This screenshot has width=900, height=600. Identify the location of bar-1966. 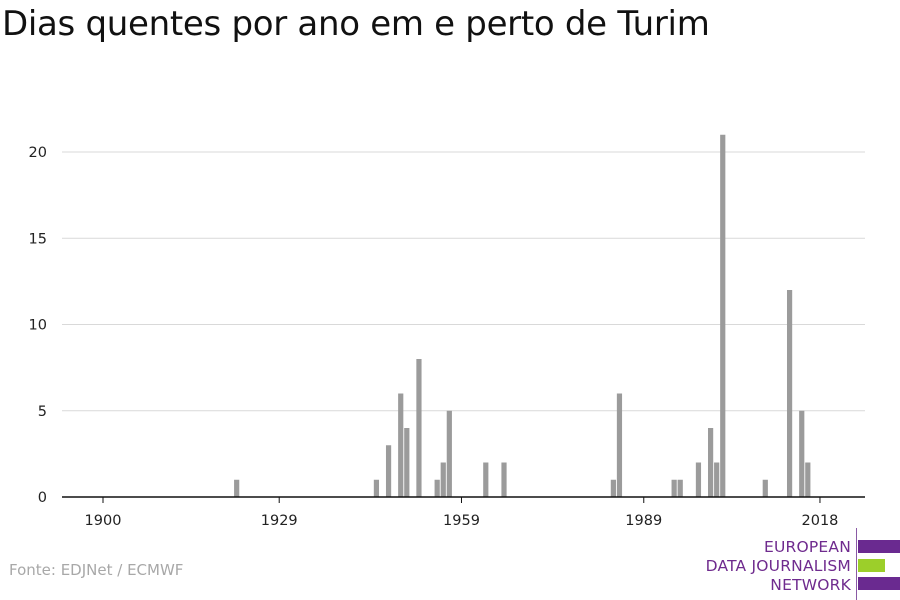
(504, 479).